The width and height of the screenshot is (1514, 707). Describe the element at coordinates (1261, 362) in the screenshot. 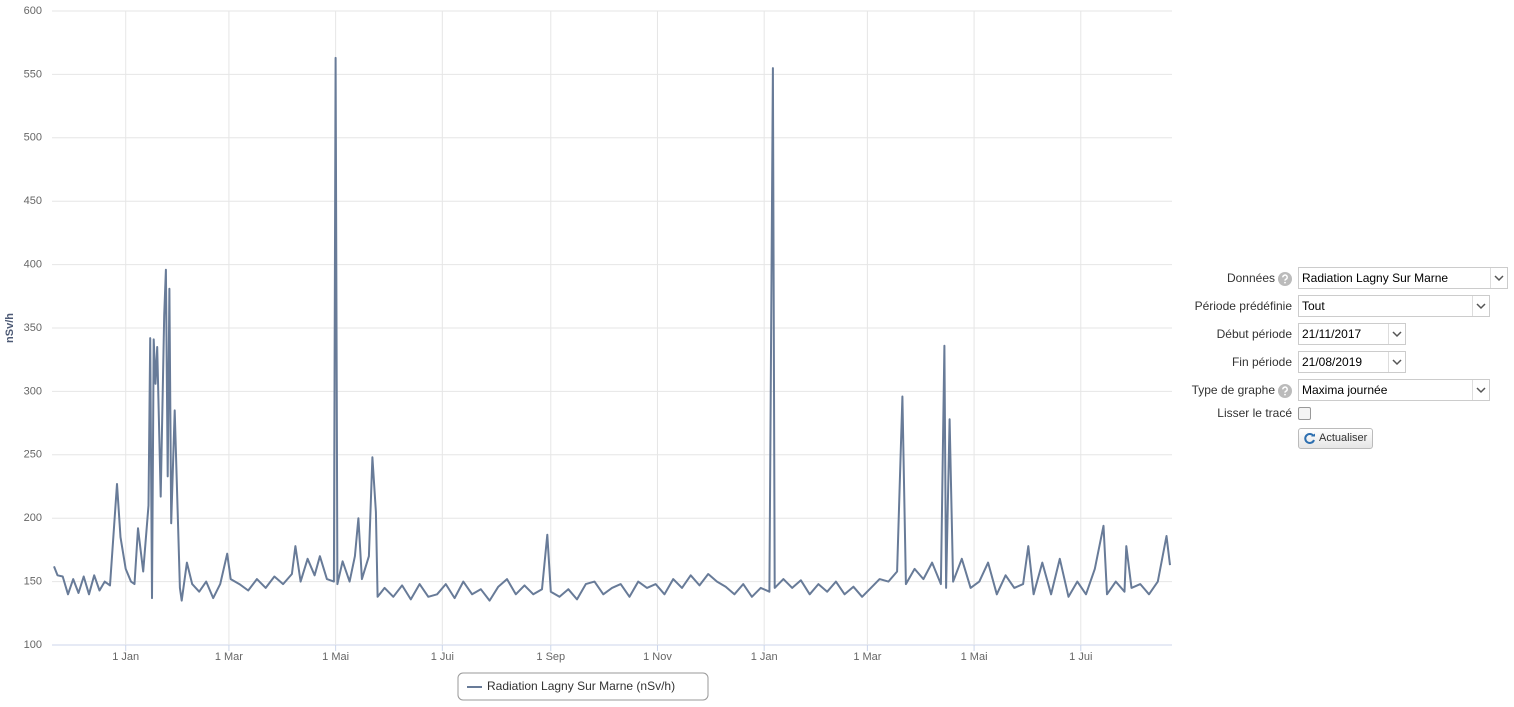

I see `field-label: Fin période` at that location.